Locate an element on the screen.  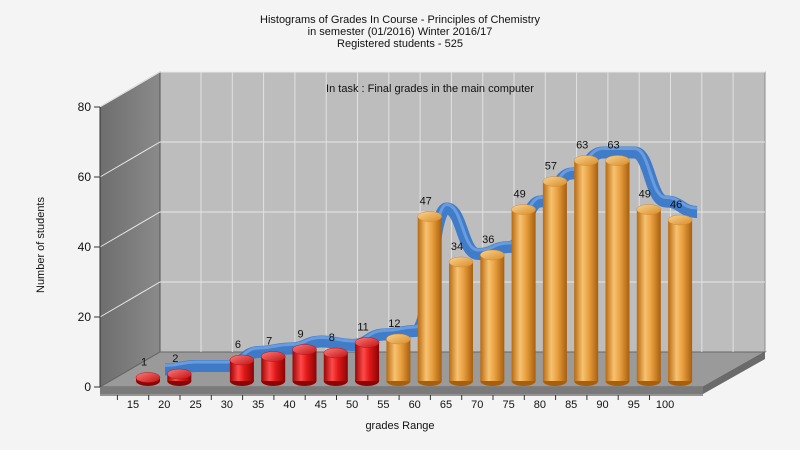
x-tick-label: 45 is located at coordinates (321, 405).